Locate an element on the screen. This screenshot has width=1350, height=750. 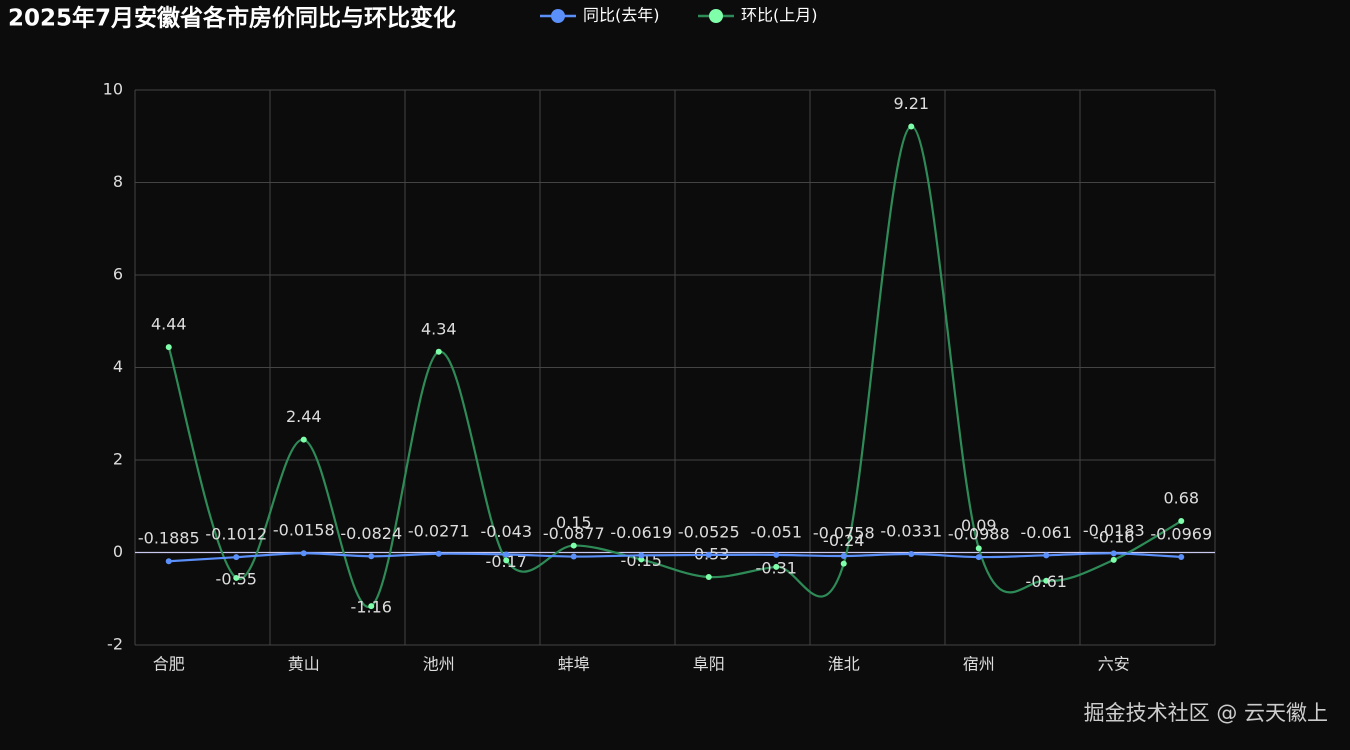
data-label: -1.16 is located at coordinates (371, 607).